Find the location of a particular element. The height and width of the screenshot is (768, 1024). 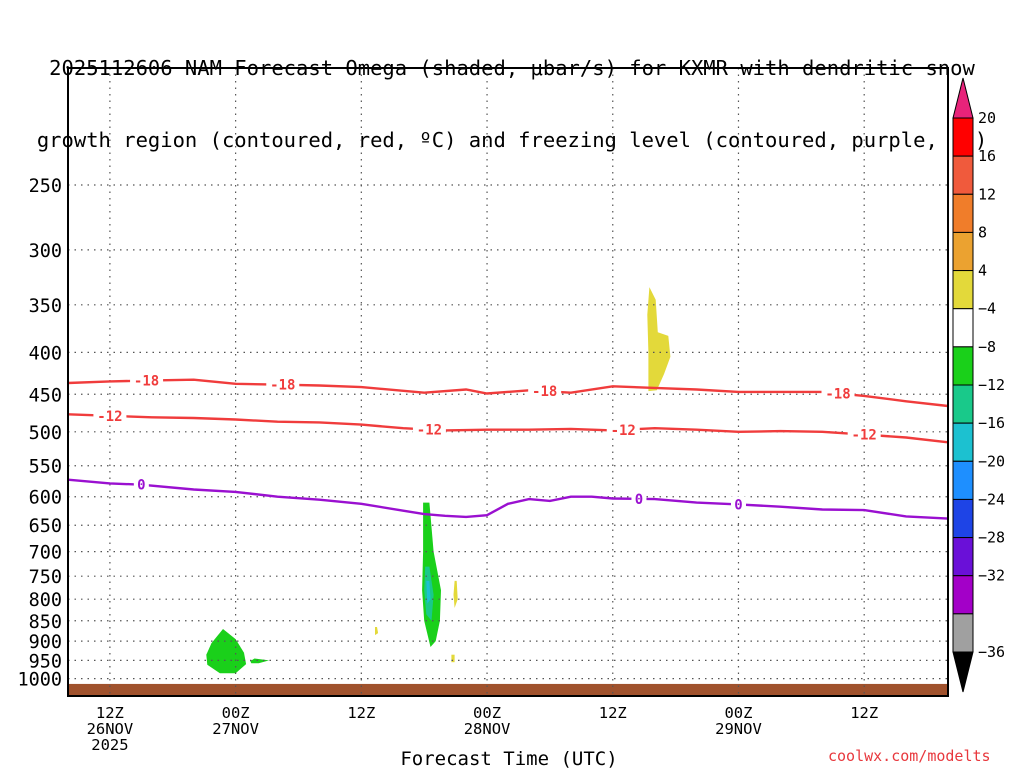

contour-label-2-1: 0 is located at coordinates (639, 500).